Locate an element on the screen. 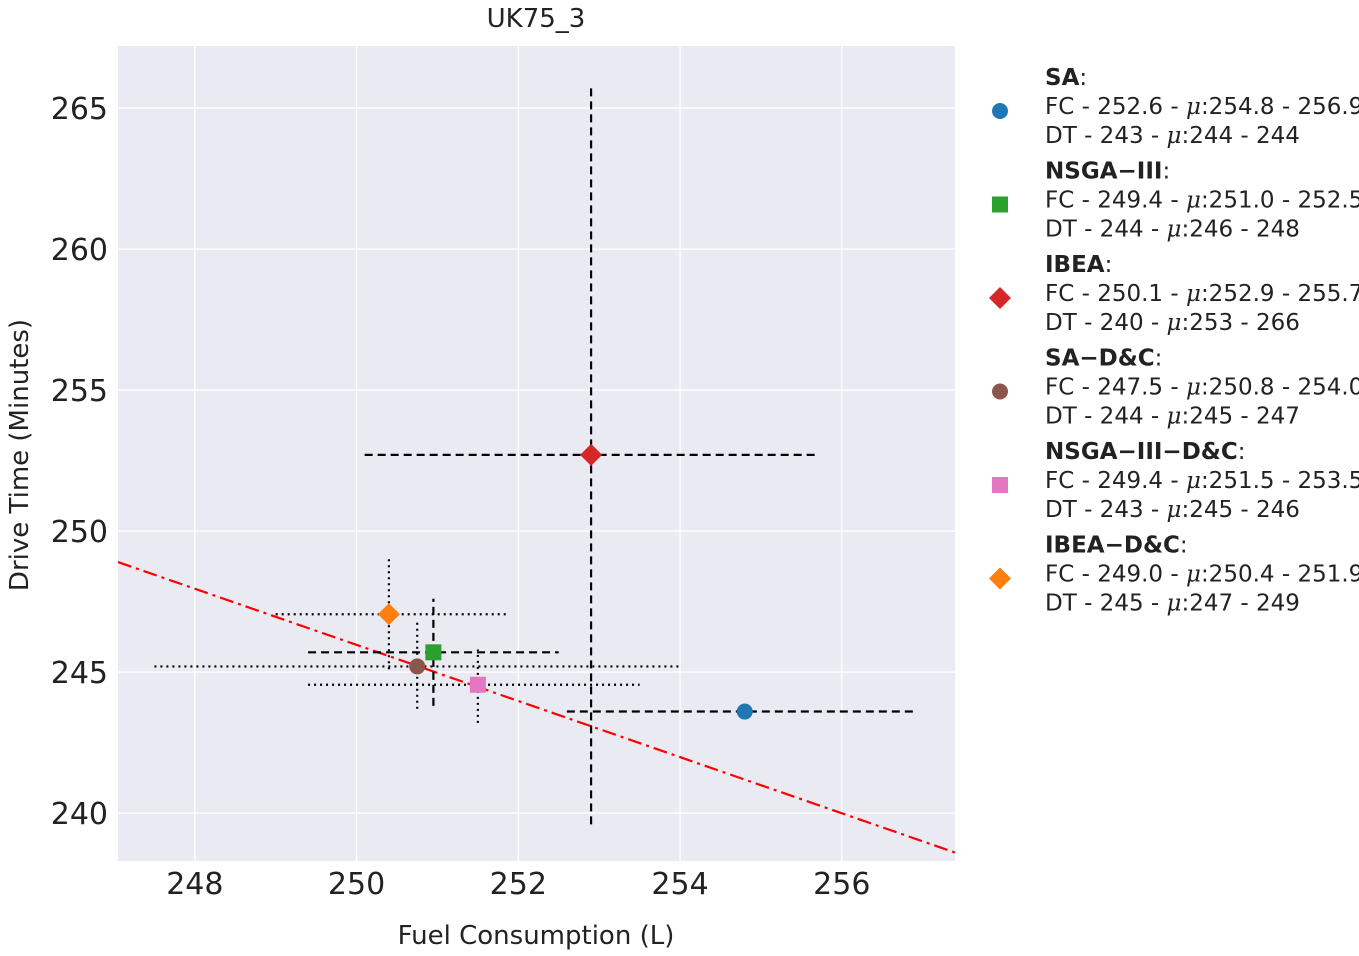  legend-fc-line: FC - 252.6 - μ:254.8 - 256.9 is located at coordinates (1202, 107).